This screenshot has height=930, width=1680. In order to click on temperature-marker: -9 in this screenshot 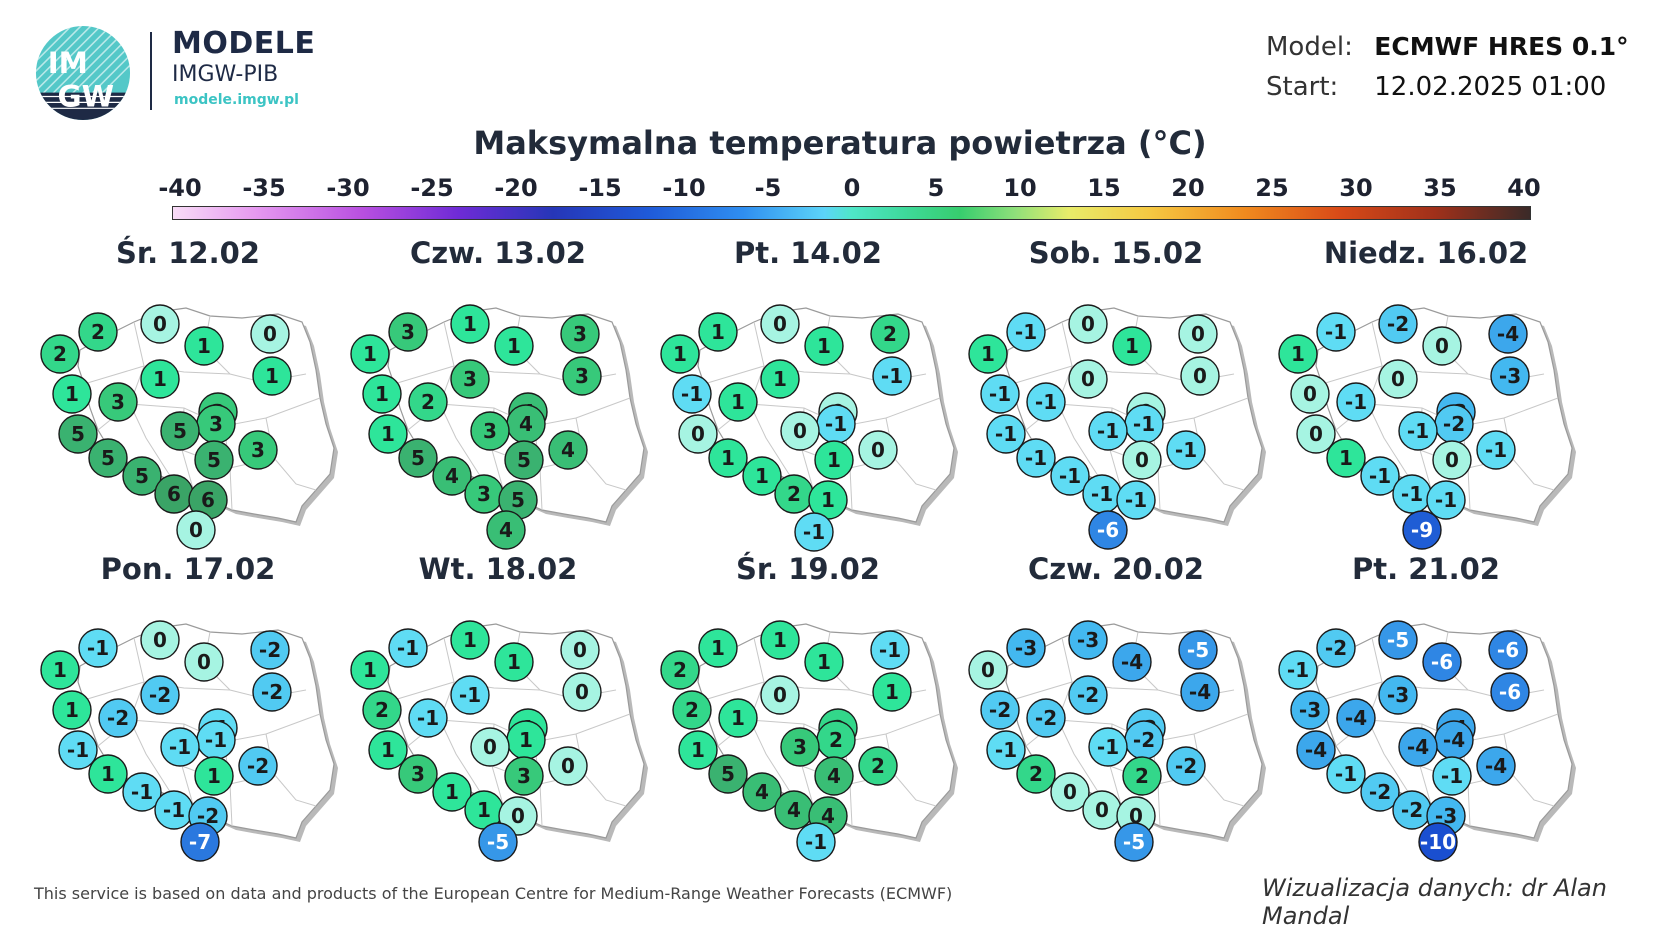, I will do `click(1422, 530)`.